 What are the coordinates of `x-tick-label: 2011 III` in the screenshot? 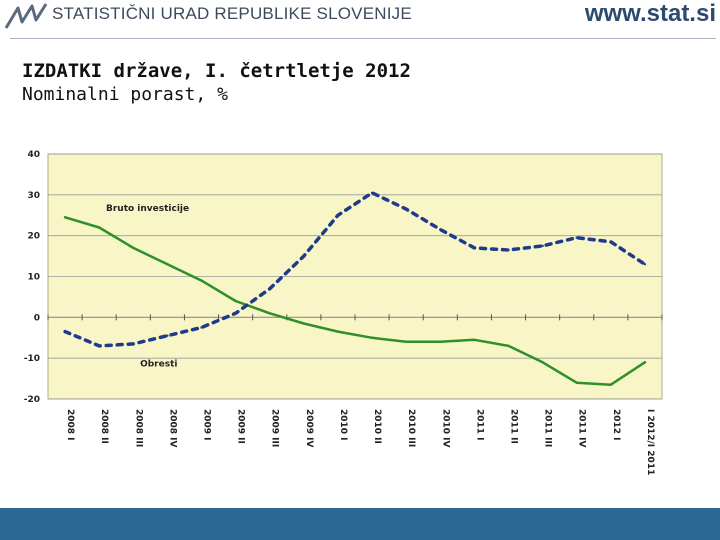 It's located at (548, 428).